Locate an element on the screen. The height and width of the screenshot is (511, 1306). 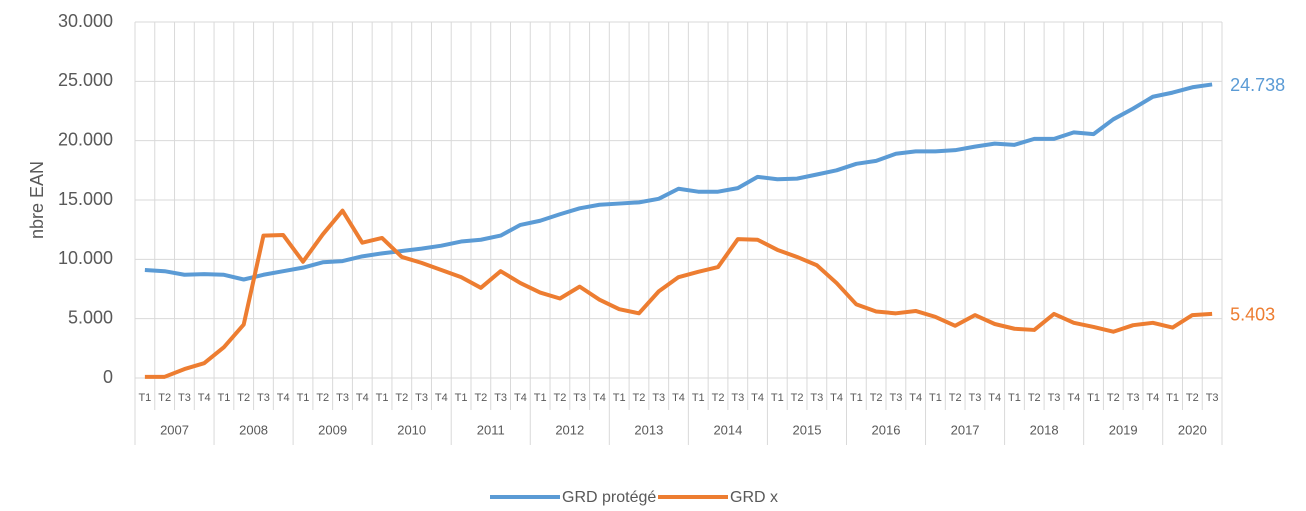
legend-label: GRD protégé is located at coordinates (609, 497).